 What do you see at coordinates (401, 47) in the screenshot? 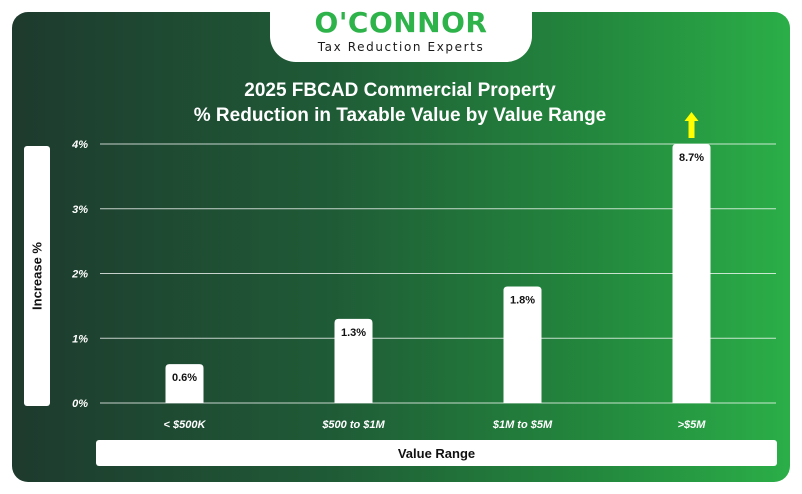
I see `brand-tagline: Tax Reduction Experts` at bounding box center [401, 47].